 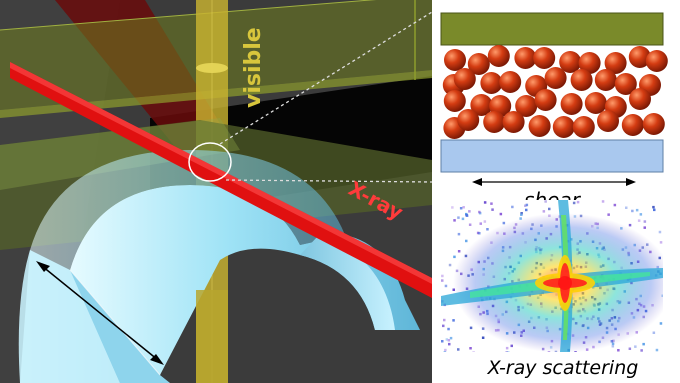 What do you see at coordinates (253, 67) in the screenshot?
I see `visible-label: visible` at bounding box center [253, 67].